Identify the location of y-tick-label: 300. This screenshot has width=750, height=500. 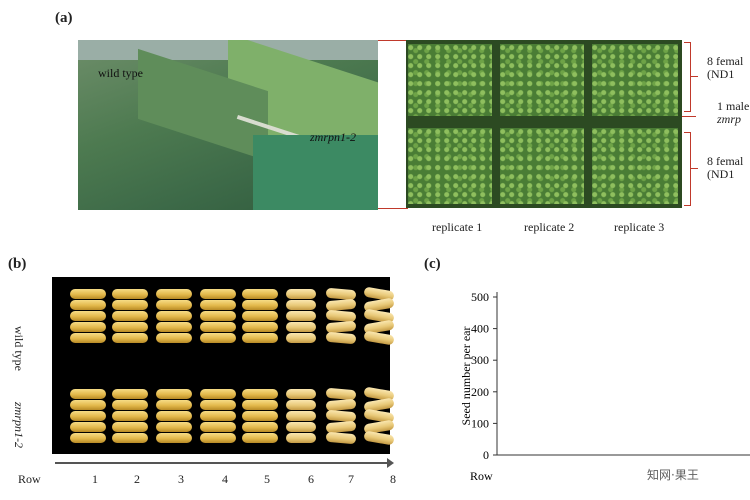
(480, 360).